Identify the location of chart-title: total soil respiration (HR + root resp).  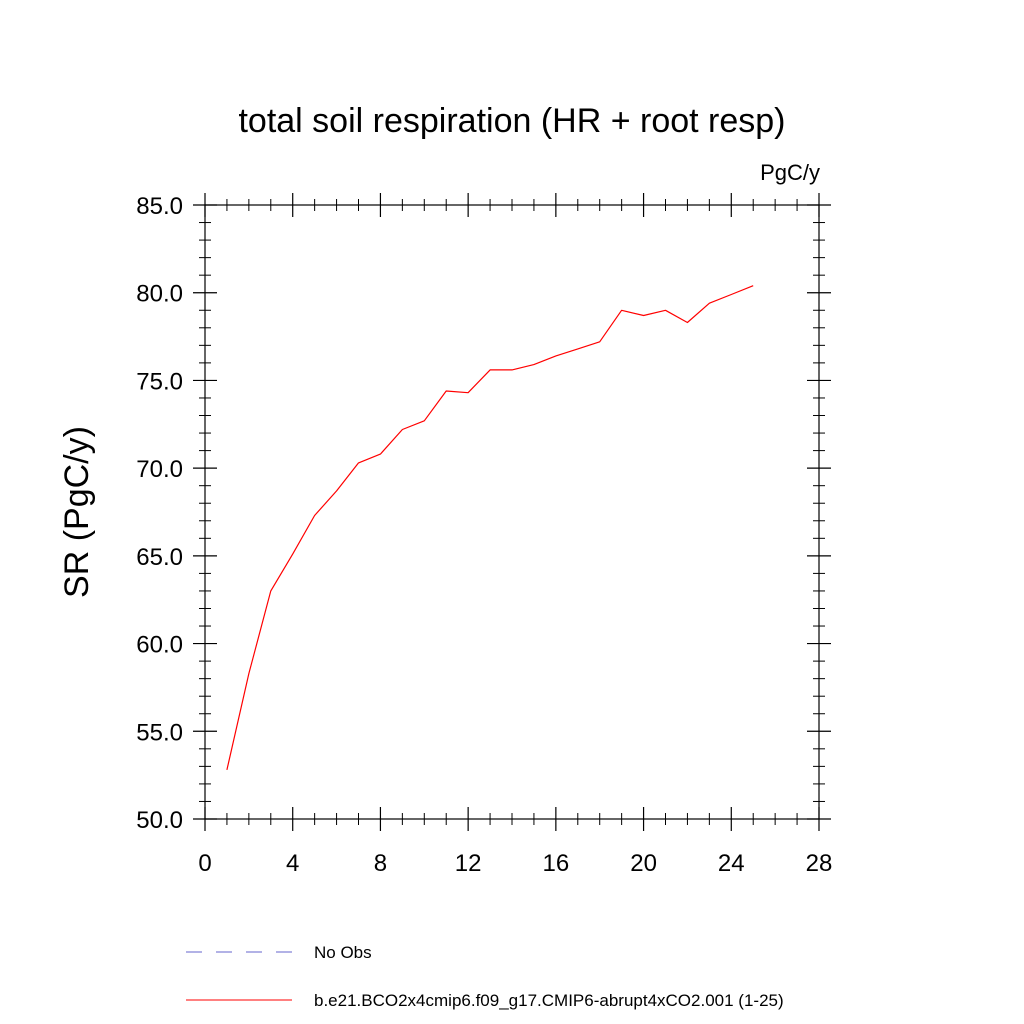
(511, 121).